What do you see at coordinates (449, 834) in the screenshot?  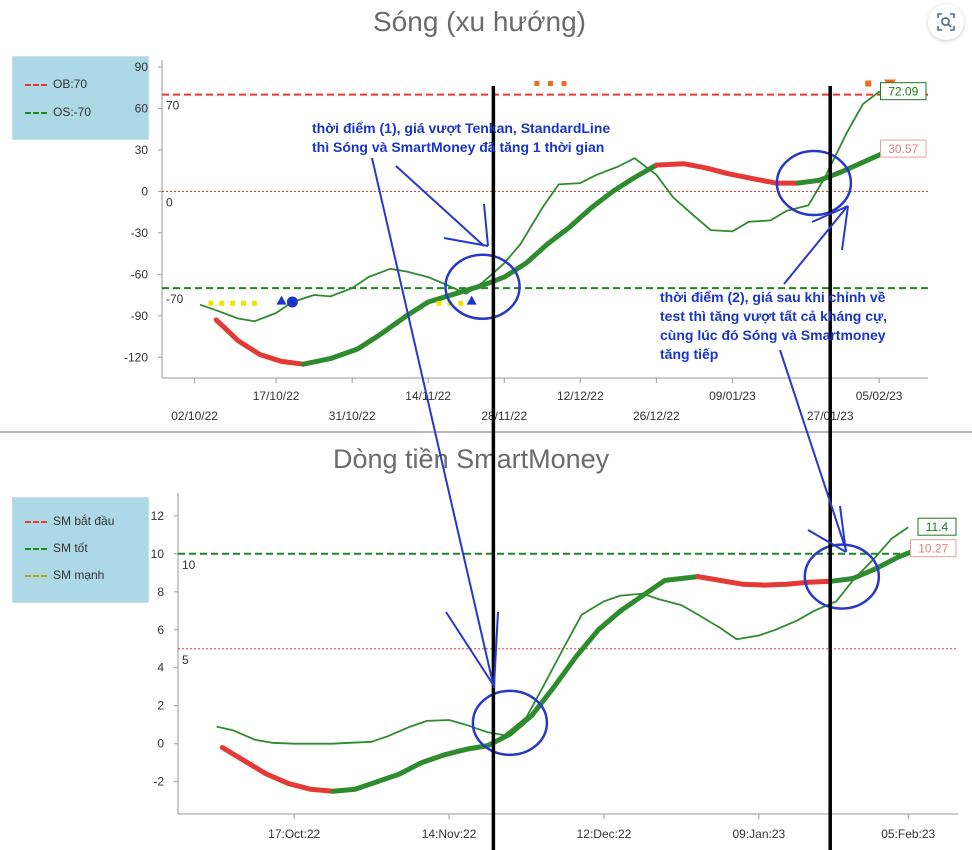 I see `x-tick-label-smartmoney: 14:Nov:22` at bounding box center [449, 834].